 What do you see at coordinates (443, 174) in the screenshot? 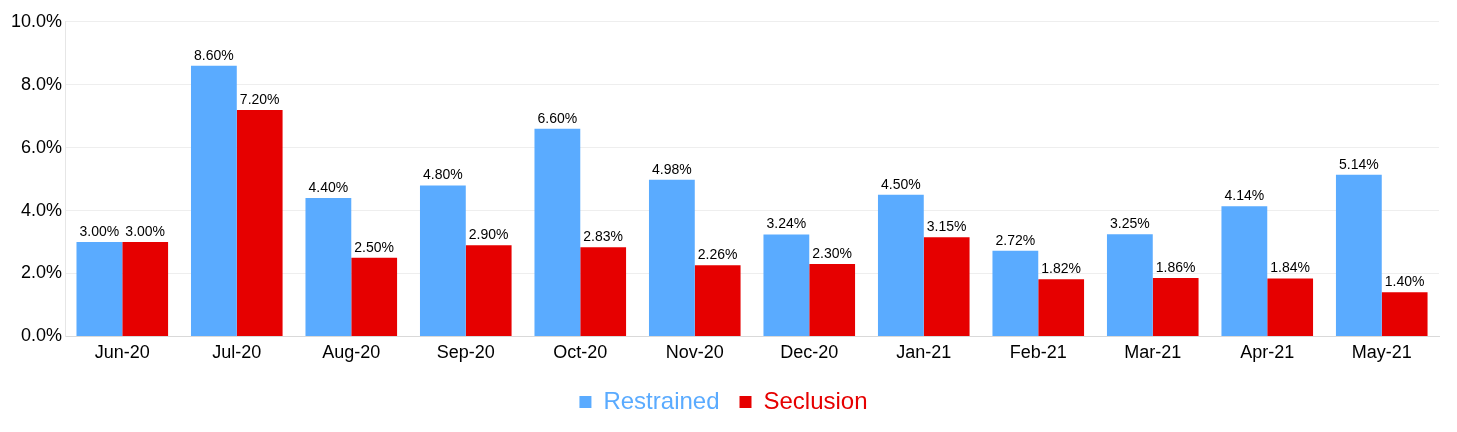
I see `data-label: 4.80%` at bounding box center [443, 174].